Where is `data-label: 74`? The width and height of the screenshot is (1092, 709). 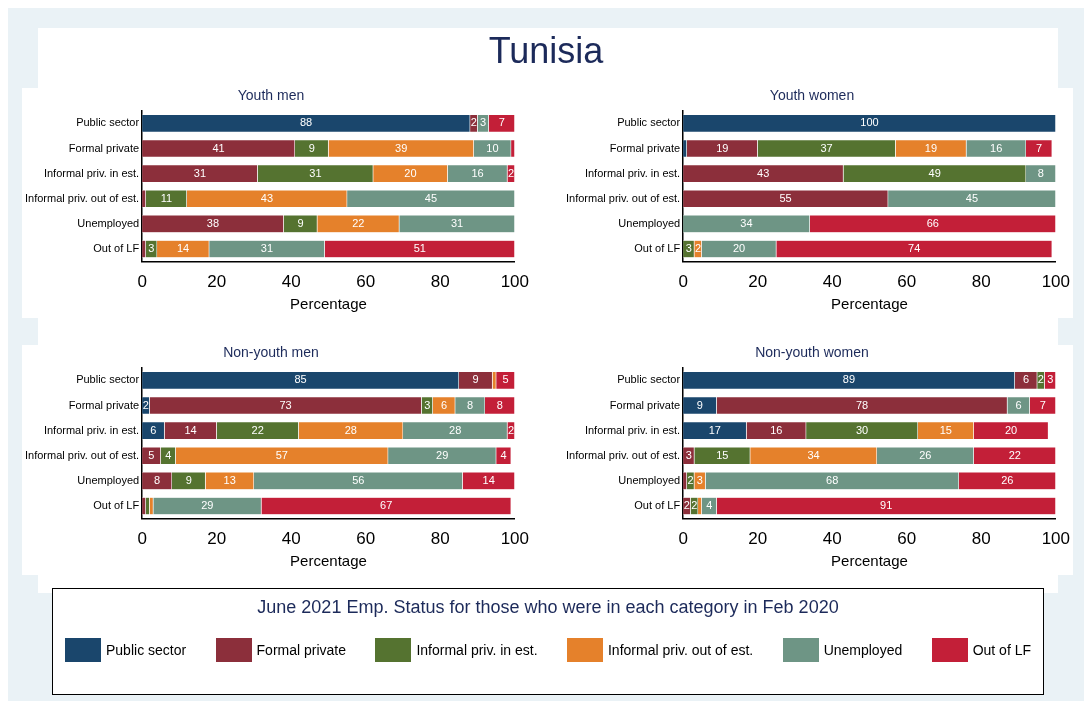
data-label: 74 is located at coordinates (914, 248).